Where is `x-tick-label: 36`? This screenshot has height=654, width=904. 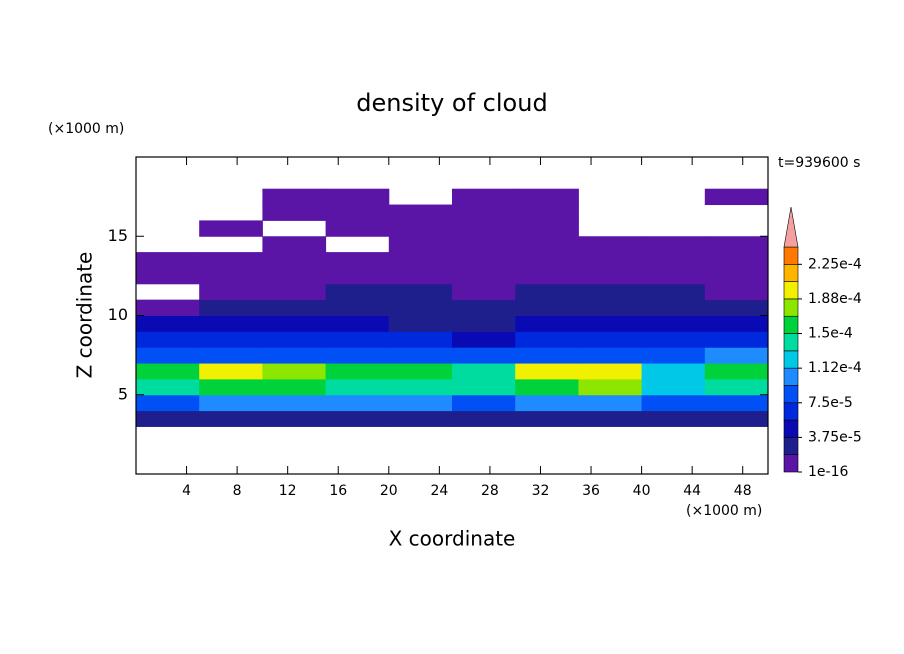 x-tick-label: 36 is located at coordinates (591, 491).